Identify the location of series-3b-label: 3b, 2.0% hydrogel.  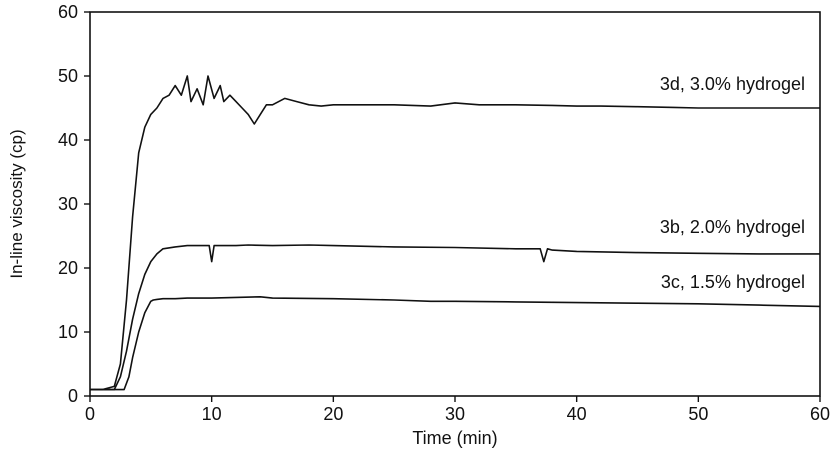
(732, 227).